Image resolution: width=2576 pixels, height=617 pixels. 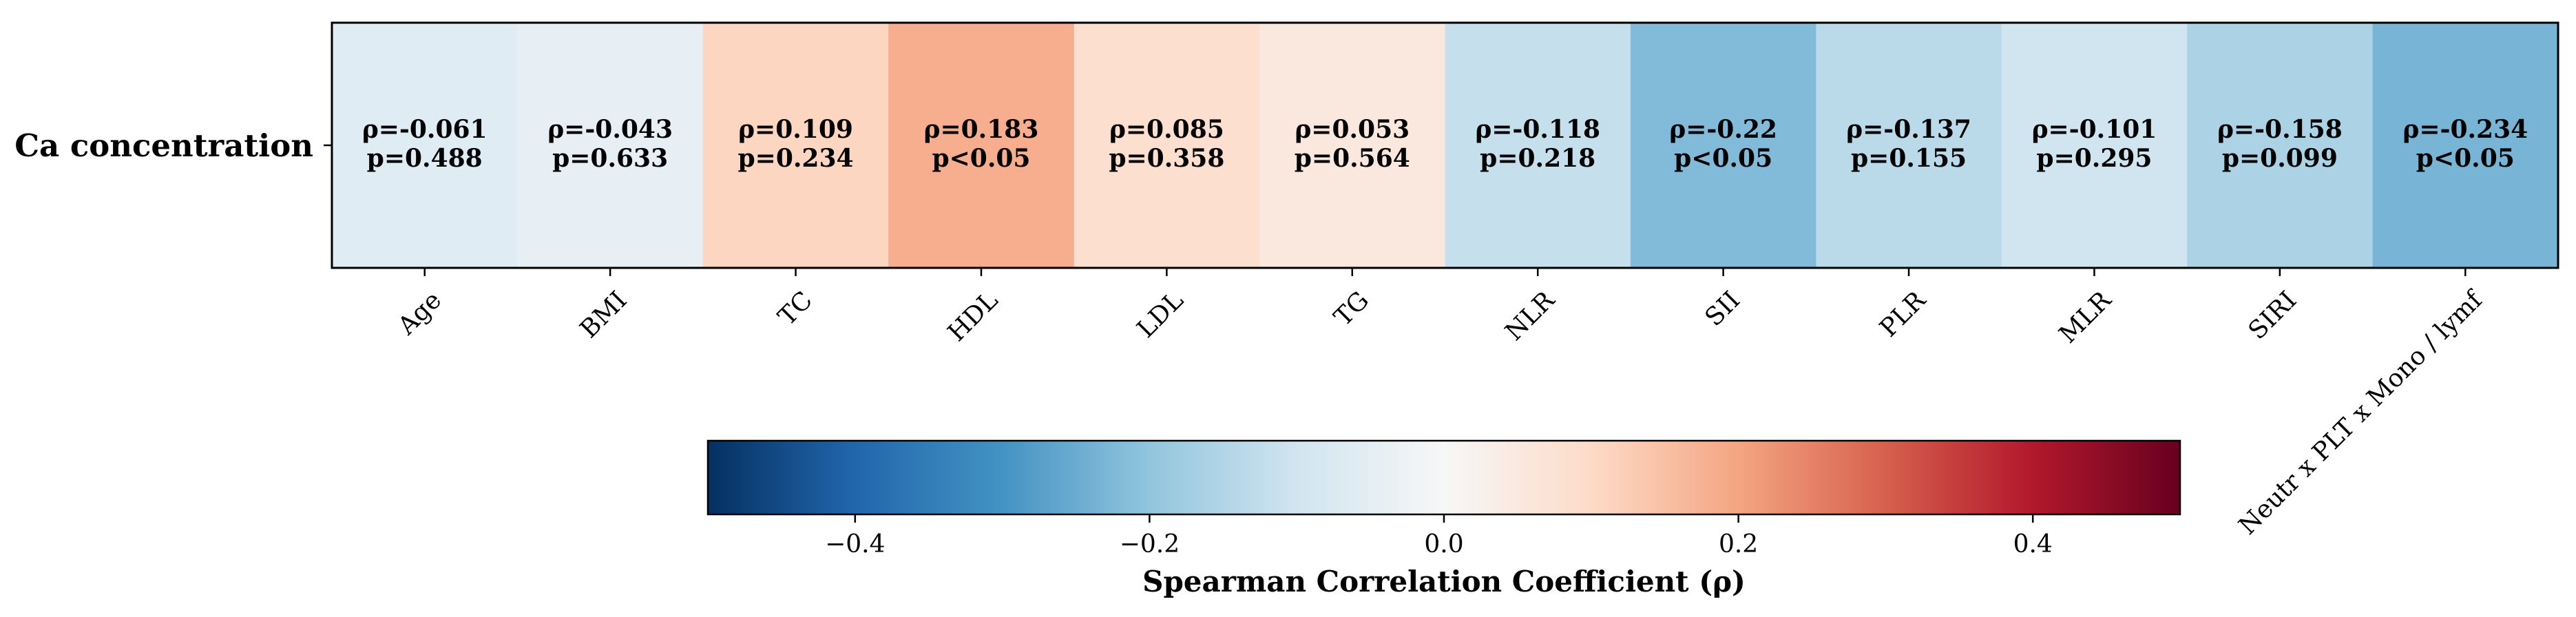 What do you see at coordinates (425, 158) in the screenshot?
I see `cell-p-label: p=0.488` at bounding box center [425, 158].